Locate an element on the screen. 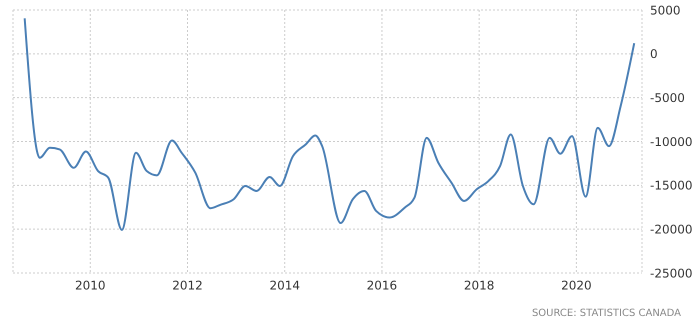 The width and height of the screenshot is (693, 329). source-note: SOURCE: STATISTICS CANADA is located at coordinates (606, 313).